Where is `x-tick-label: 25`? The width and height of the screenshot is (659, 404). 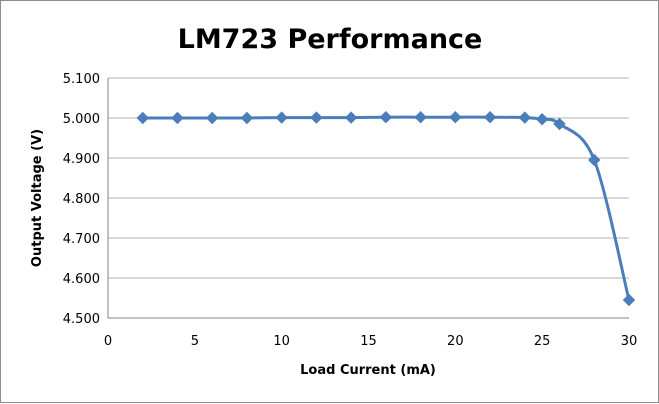 x-tick-label: 25 is located at coordinates (542, 341).